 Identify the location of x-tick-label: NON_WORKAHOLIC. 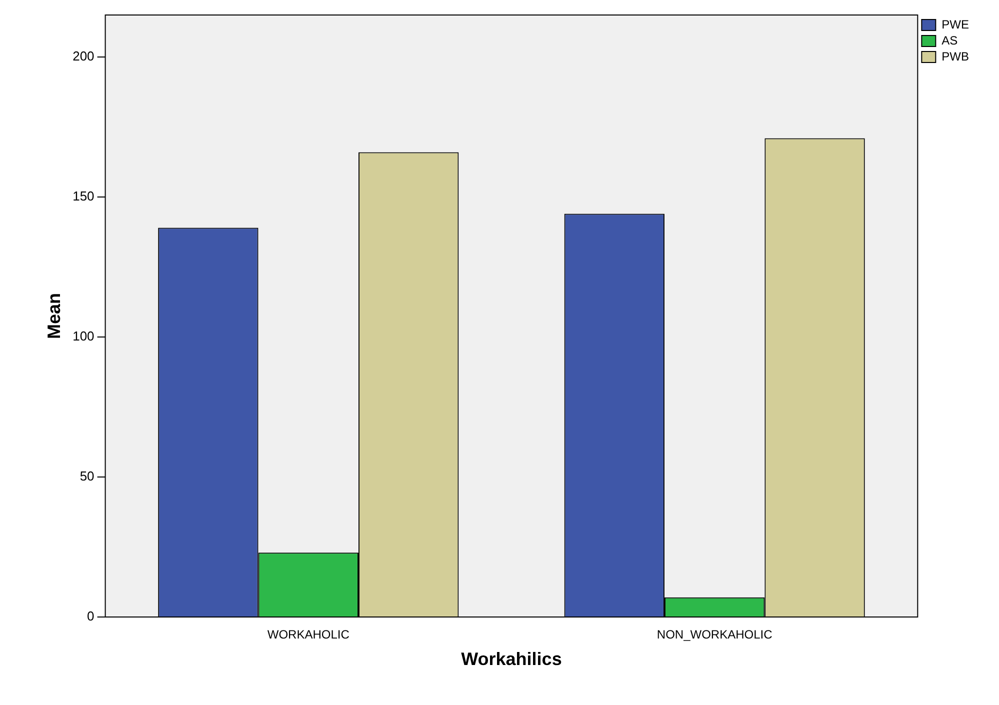
(714, 635).